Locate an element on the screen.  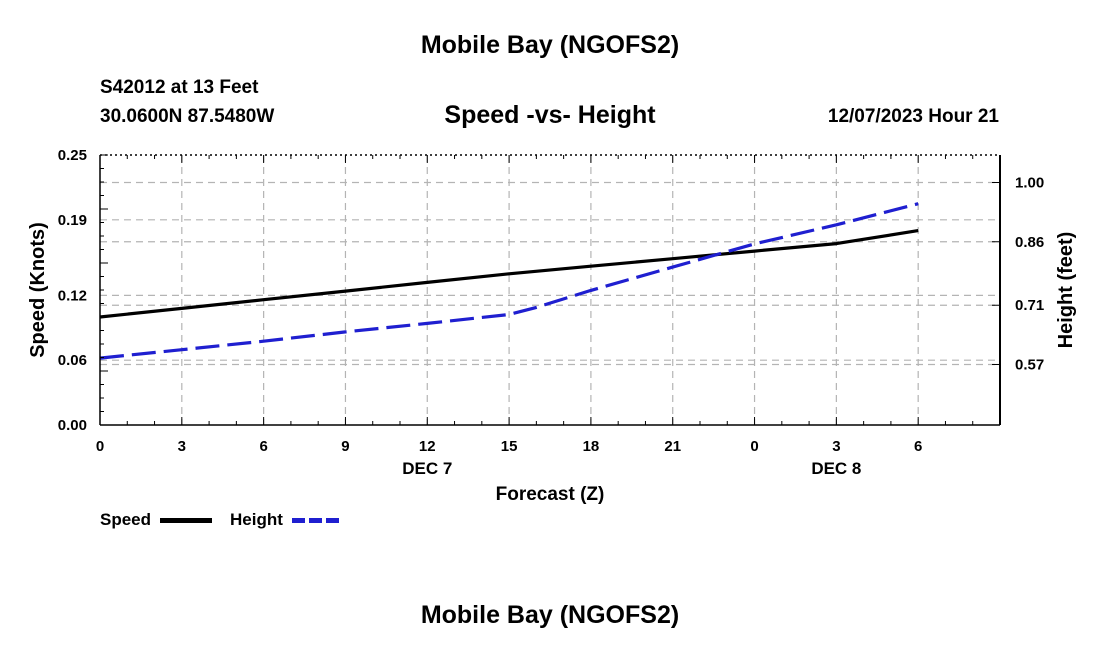
chart-title-top: Mobile Bay (NGOFS2) is located at coordinates (550, 45).